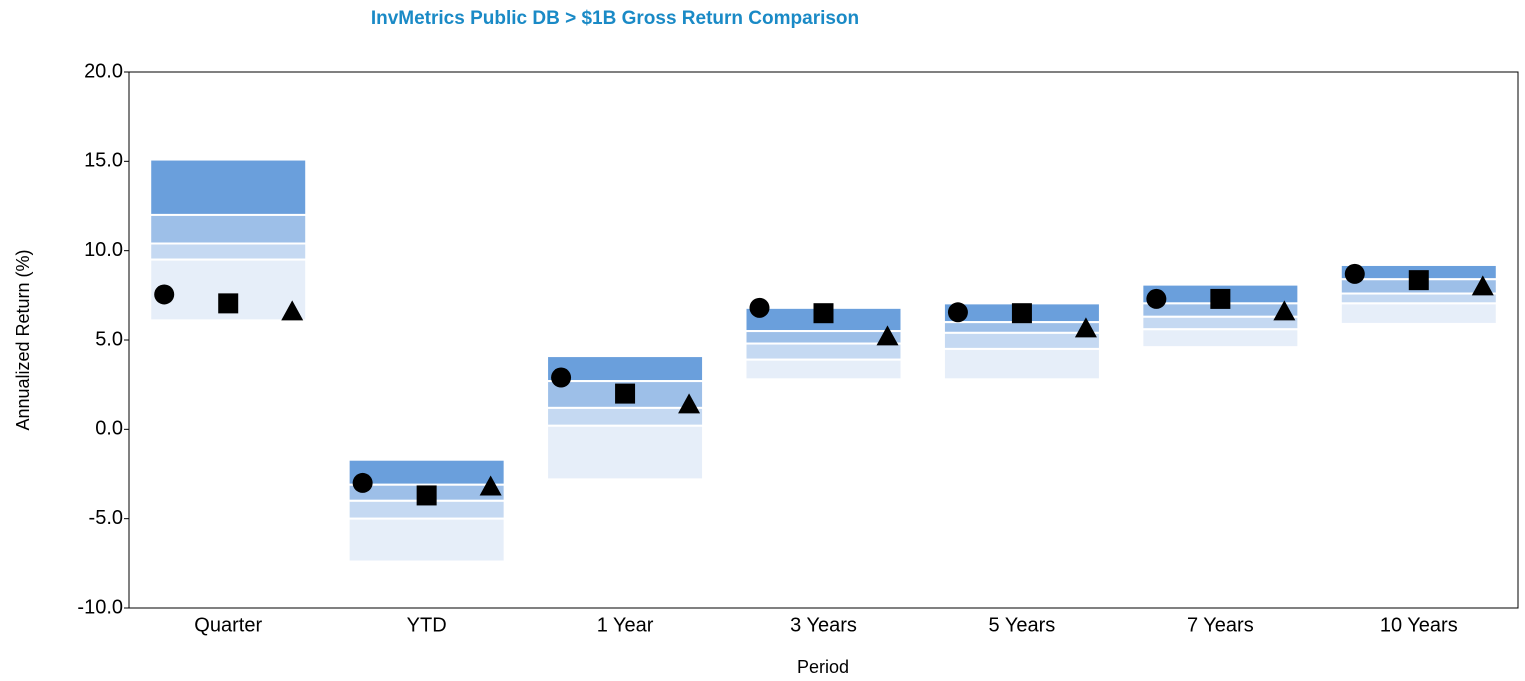 Image resolution: width=1525 pixels, height=681 pixels. Describe the element at coordinates (427, 625) in the screenshot. I see `x-tick-label: YTD` at that location.